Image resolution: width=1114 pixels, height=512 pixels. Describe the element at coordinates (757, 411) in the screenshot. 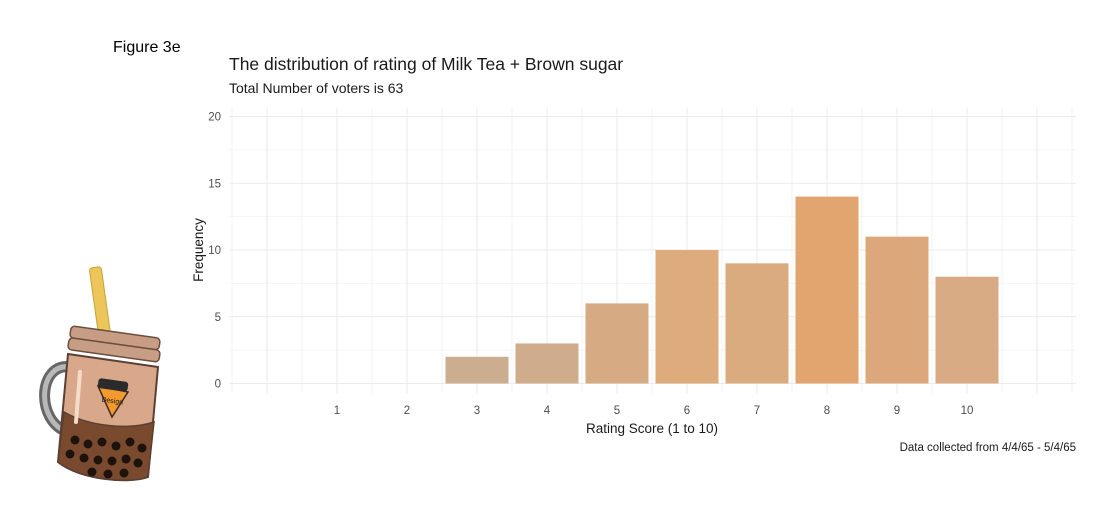

I see `x-tick-label: 7` at that location.